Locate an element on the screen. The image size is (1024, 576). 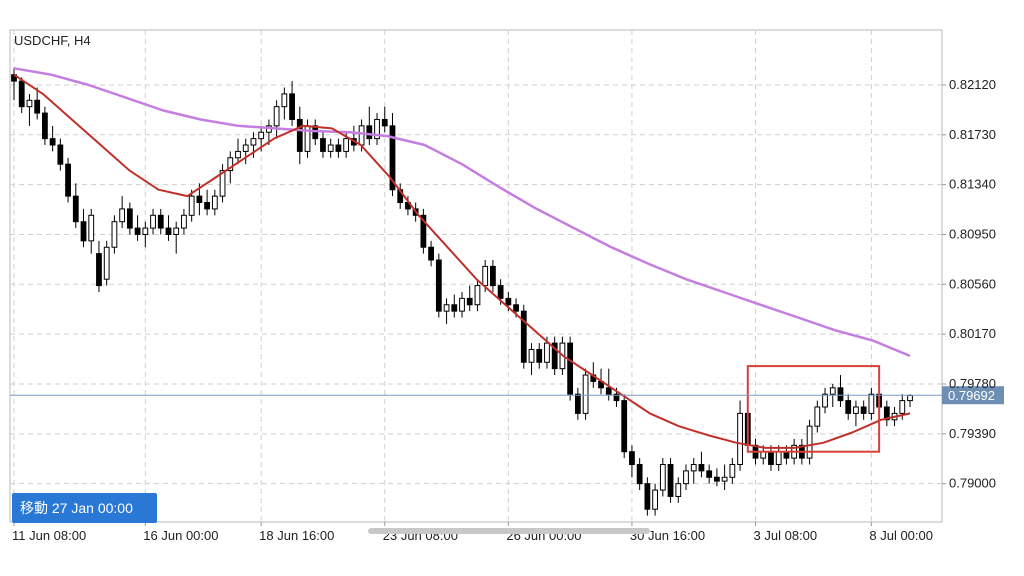
goto-date-box: 移動 27 Jan 00:00 is located at coordinates (84, 508).